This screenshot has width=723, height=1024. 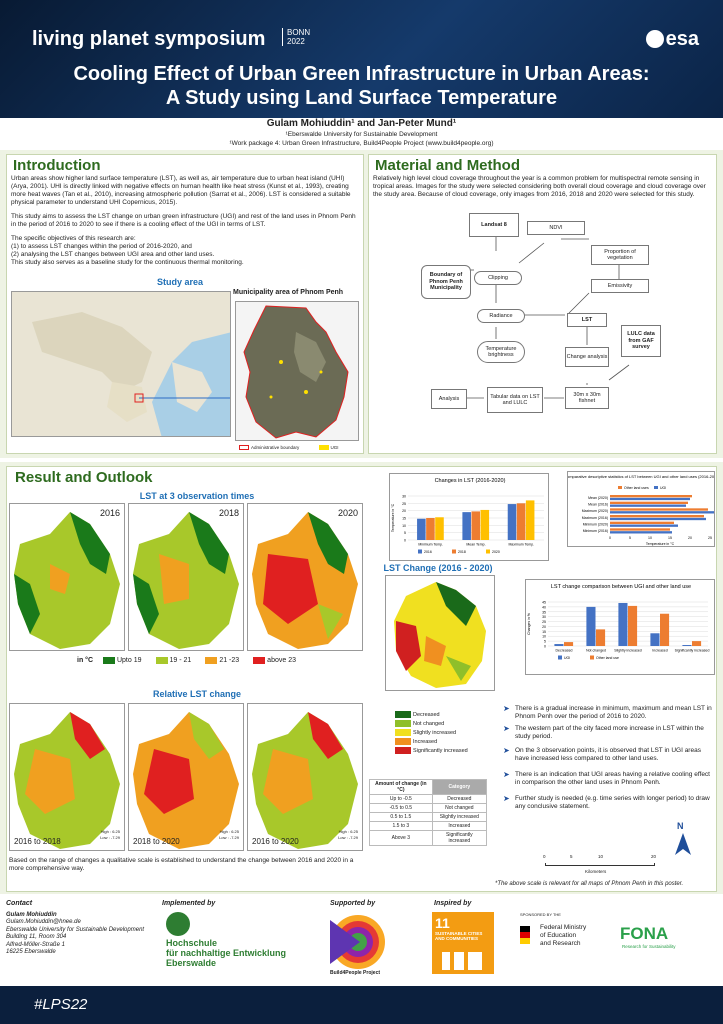 What do you see at coordinates (522, 545) in the screenshot?
I see `x-tick-label: Maximum Temp.` at bounding box center [522, 545].